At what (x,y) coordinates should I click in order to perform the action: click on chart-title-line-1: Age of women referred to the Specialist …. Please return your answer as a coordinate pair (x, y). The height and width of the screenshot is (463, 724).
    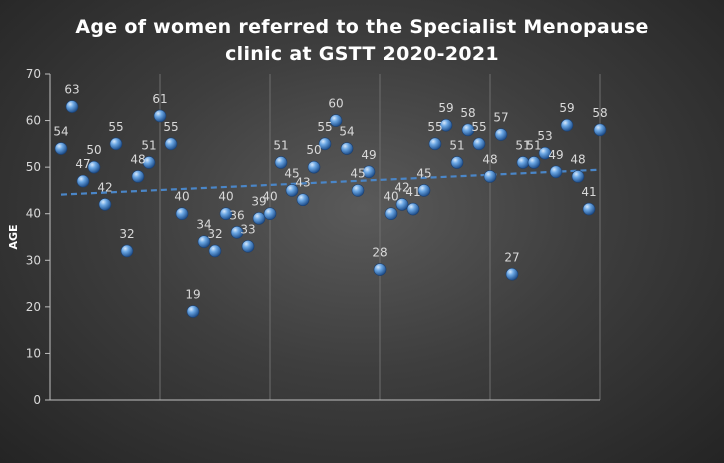
    Looking at the image, I should click on (362, 27).